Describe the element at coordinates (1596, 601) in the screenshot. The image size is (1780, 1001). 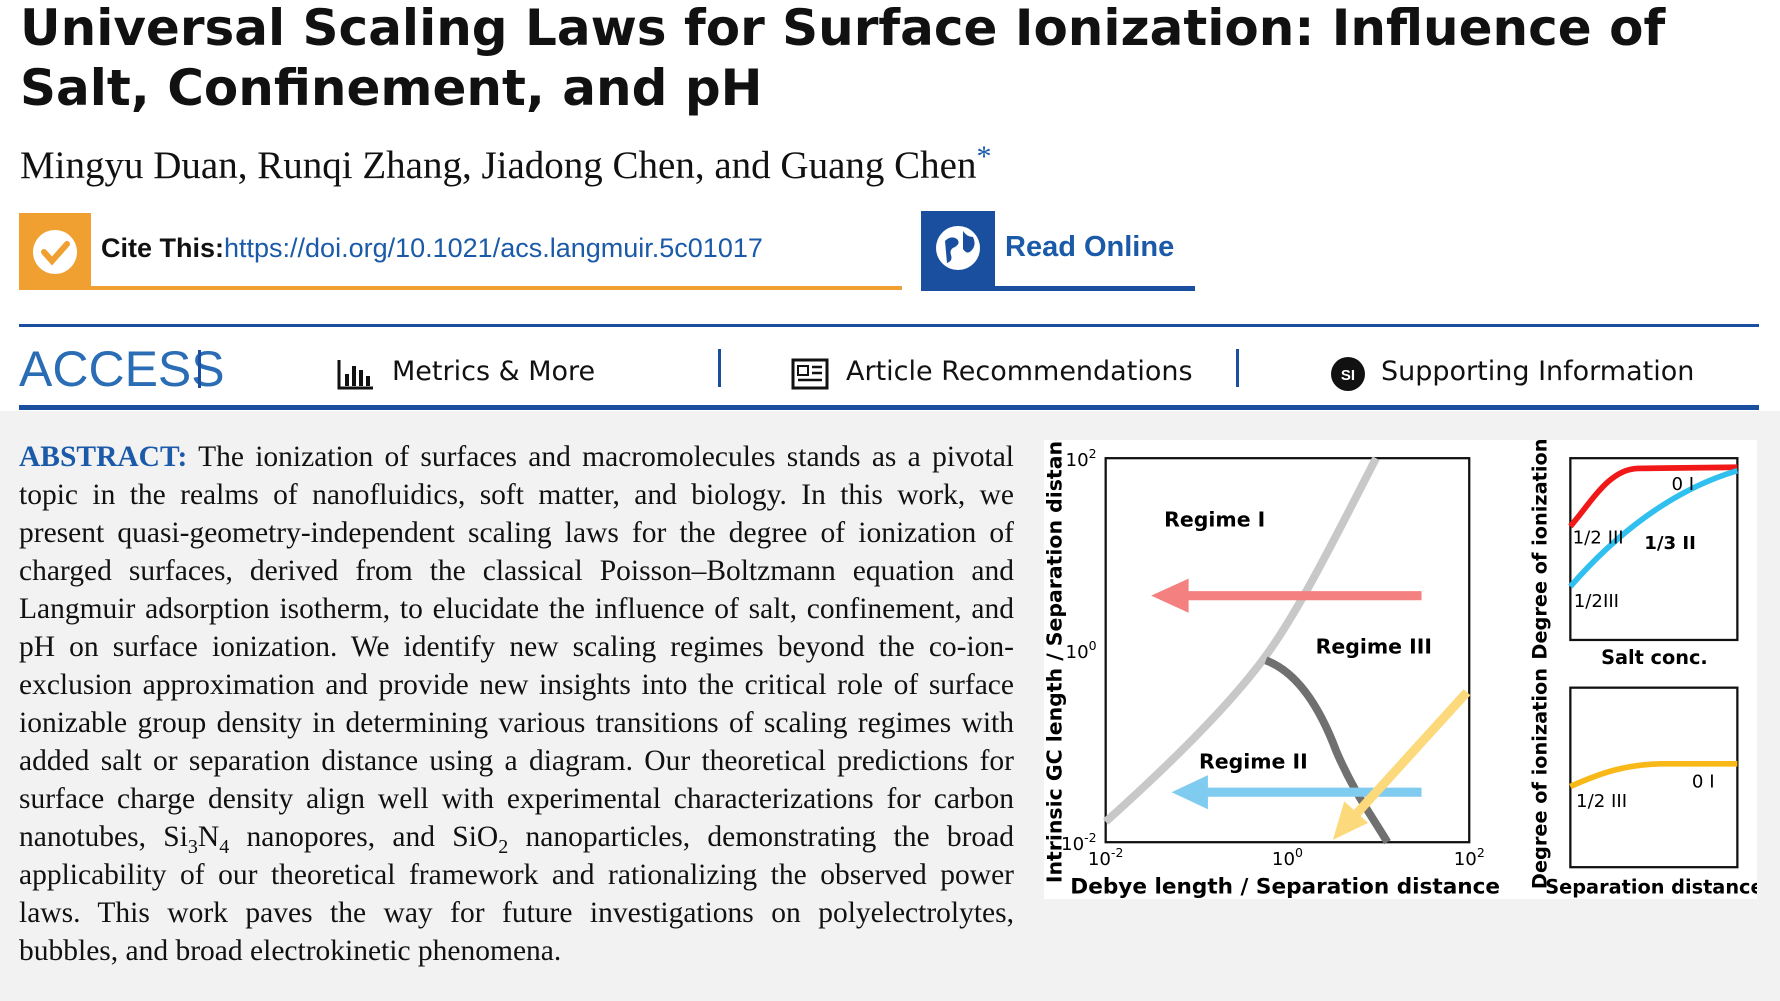
I see `curve-label: 1/2III` at that location.